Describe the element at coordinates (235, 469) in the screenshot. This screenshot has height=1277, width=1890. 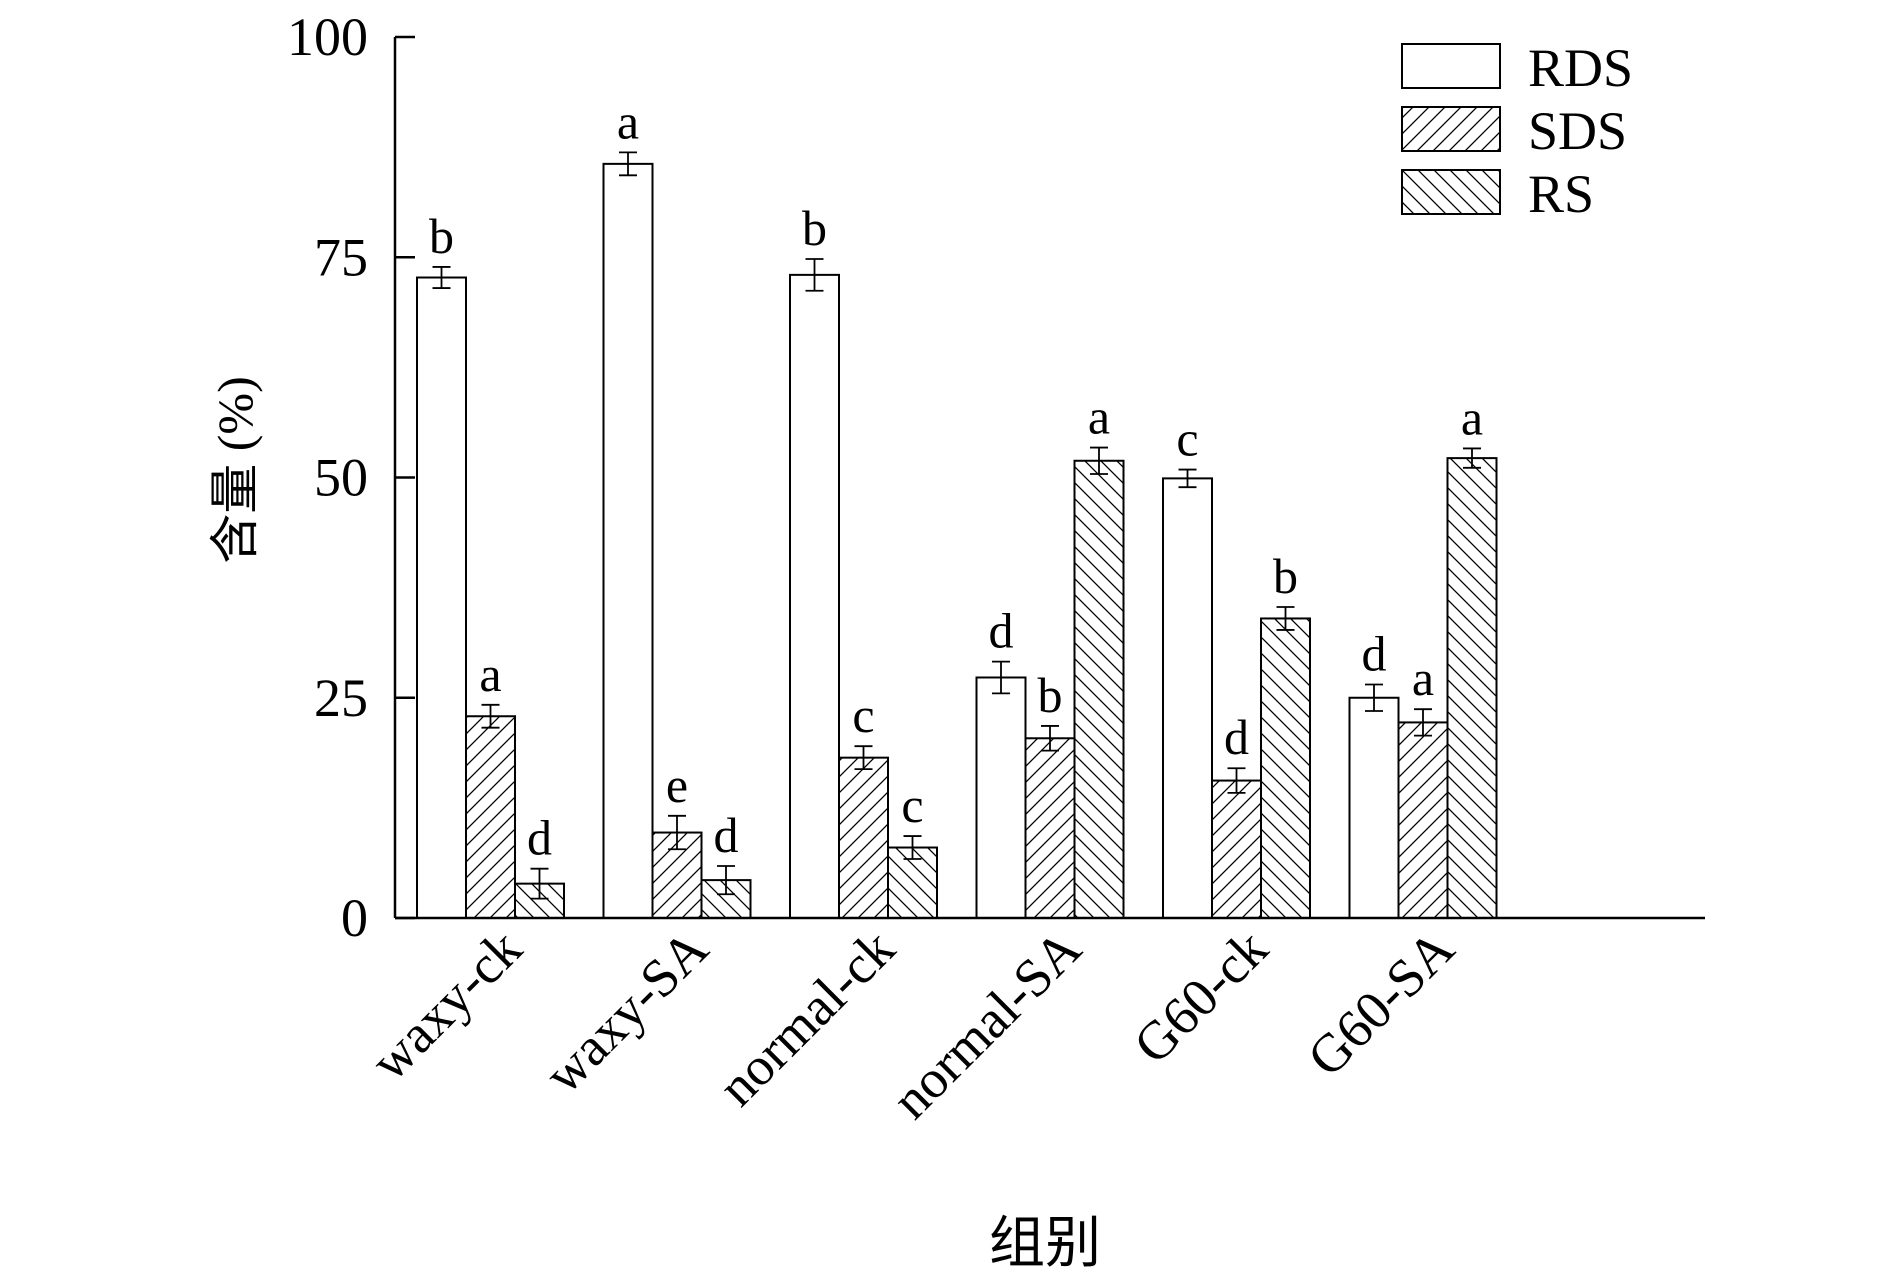
I see `y-axis-label: 含量 (%)` at that location.